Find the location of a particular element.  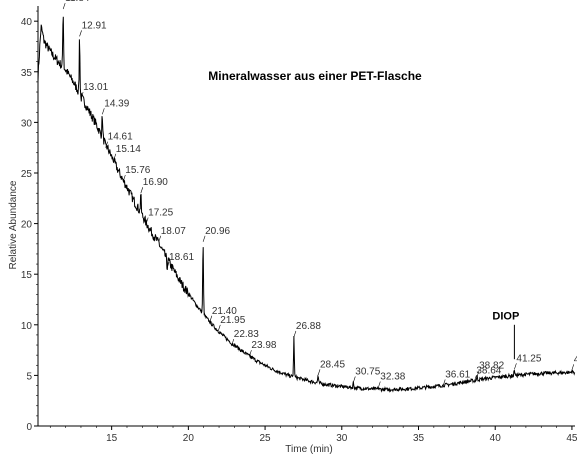

peak-label: 38.64 is located at coordinates (488, 370).